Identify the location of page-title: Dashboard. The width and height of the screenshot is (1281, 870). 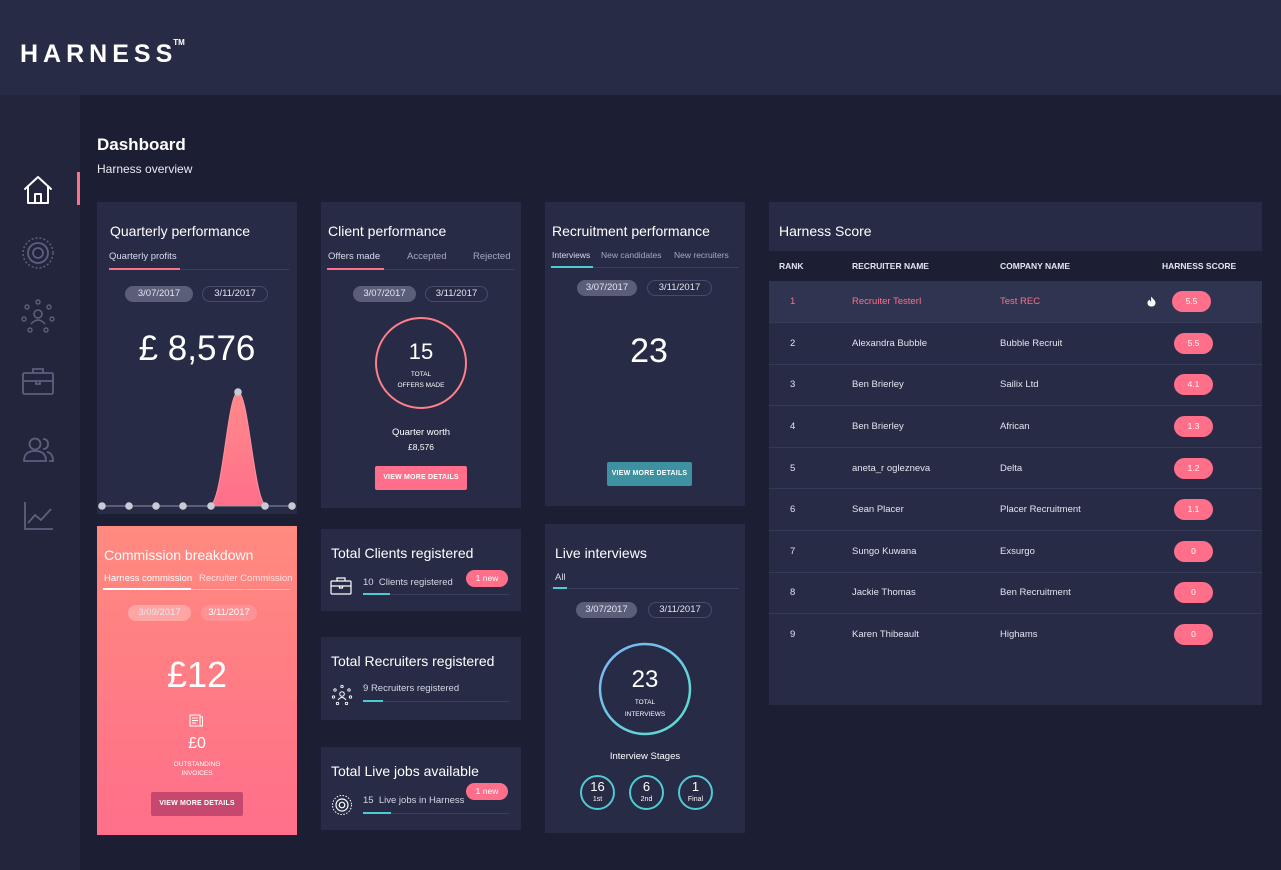
(141, 144).